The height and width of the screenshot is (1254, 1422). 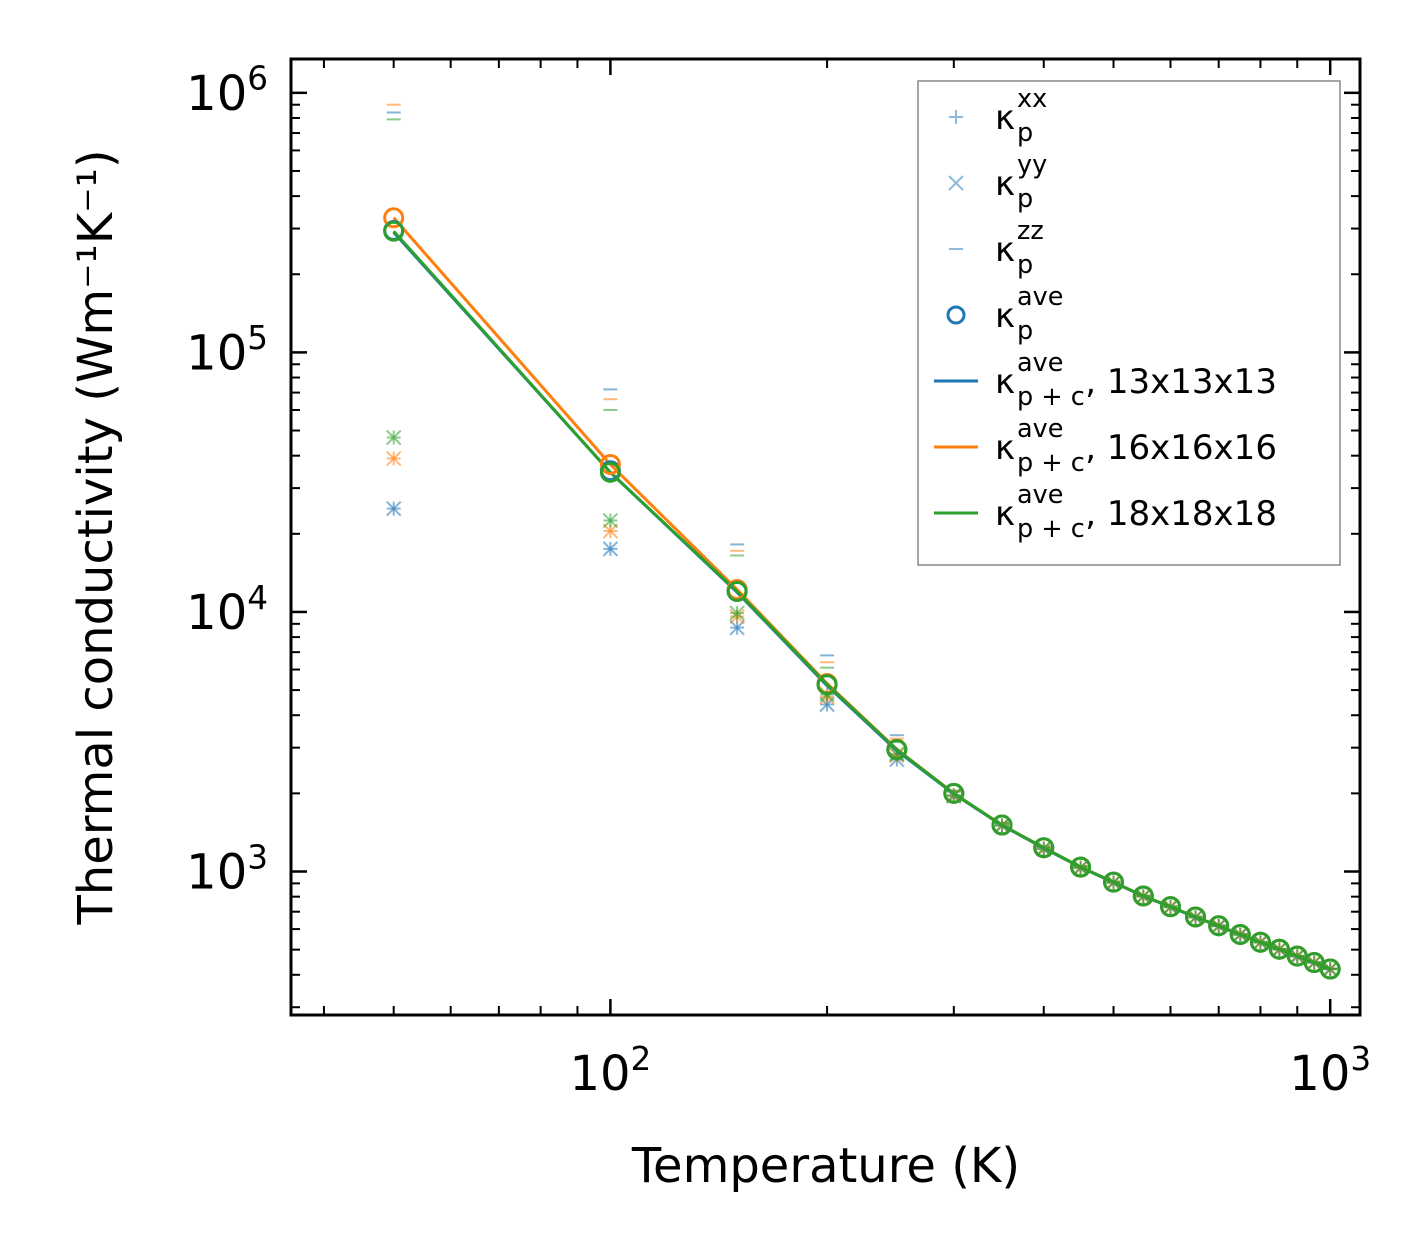 What do you see at coordinates (956, 315) in the screenshot?
I see `legend-circle-marker` at bounding box center [956, 315].